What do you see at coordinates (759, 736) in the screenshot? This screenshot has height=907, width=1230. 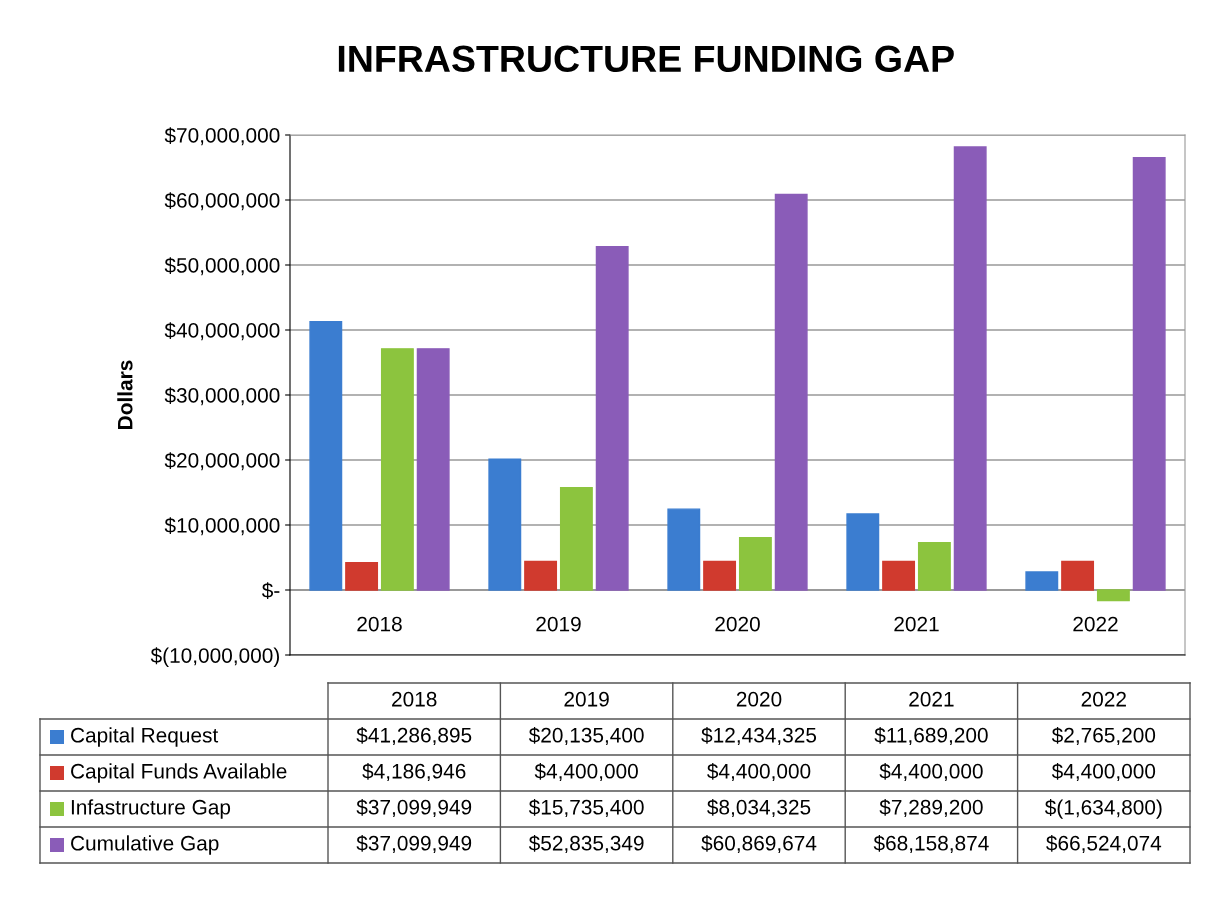 I see `data-label: $12,434,325` at bounding box center [759, 736].